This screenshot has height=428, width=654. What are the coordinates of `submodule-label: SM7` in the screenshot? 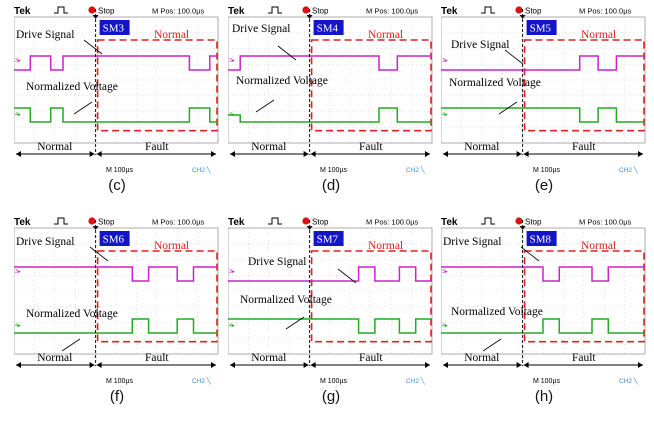 It's located at (328, 240).